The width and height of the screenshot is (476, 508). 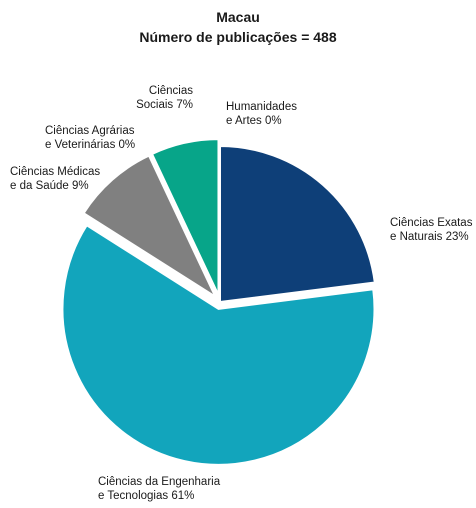 I want to click on chart-title: Macau, so click(x=238, y=17).